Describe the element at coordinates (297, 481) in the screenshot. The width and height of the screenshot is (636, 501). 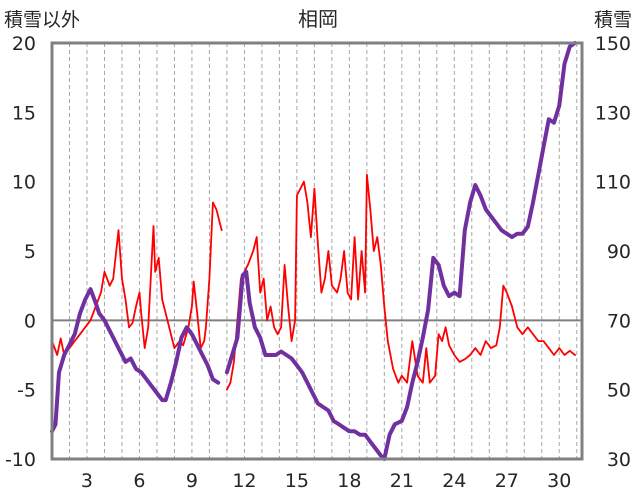
I see `x-tick-label: 15` at that location.